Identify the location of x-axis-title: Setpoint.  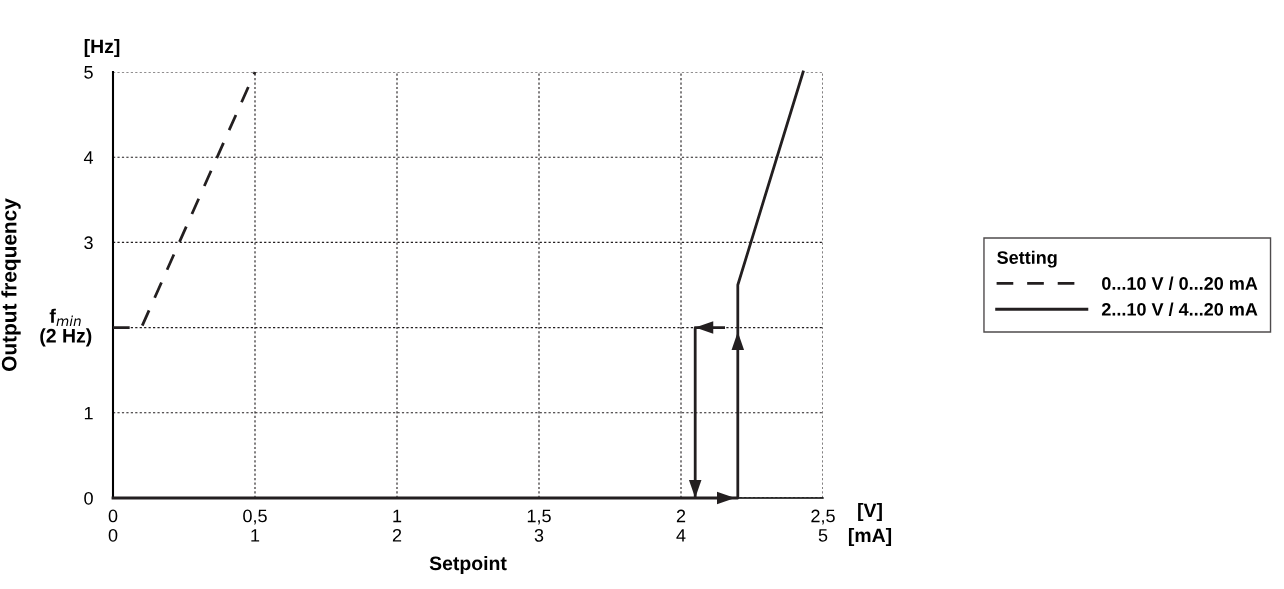
(468, 565).